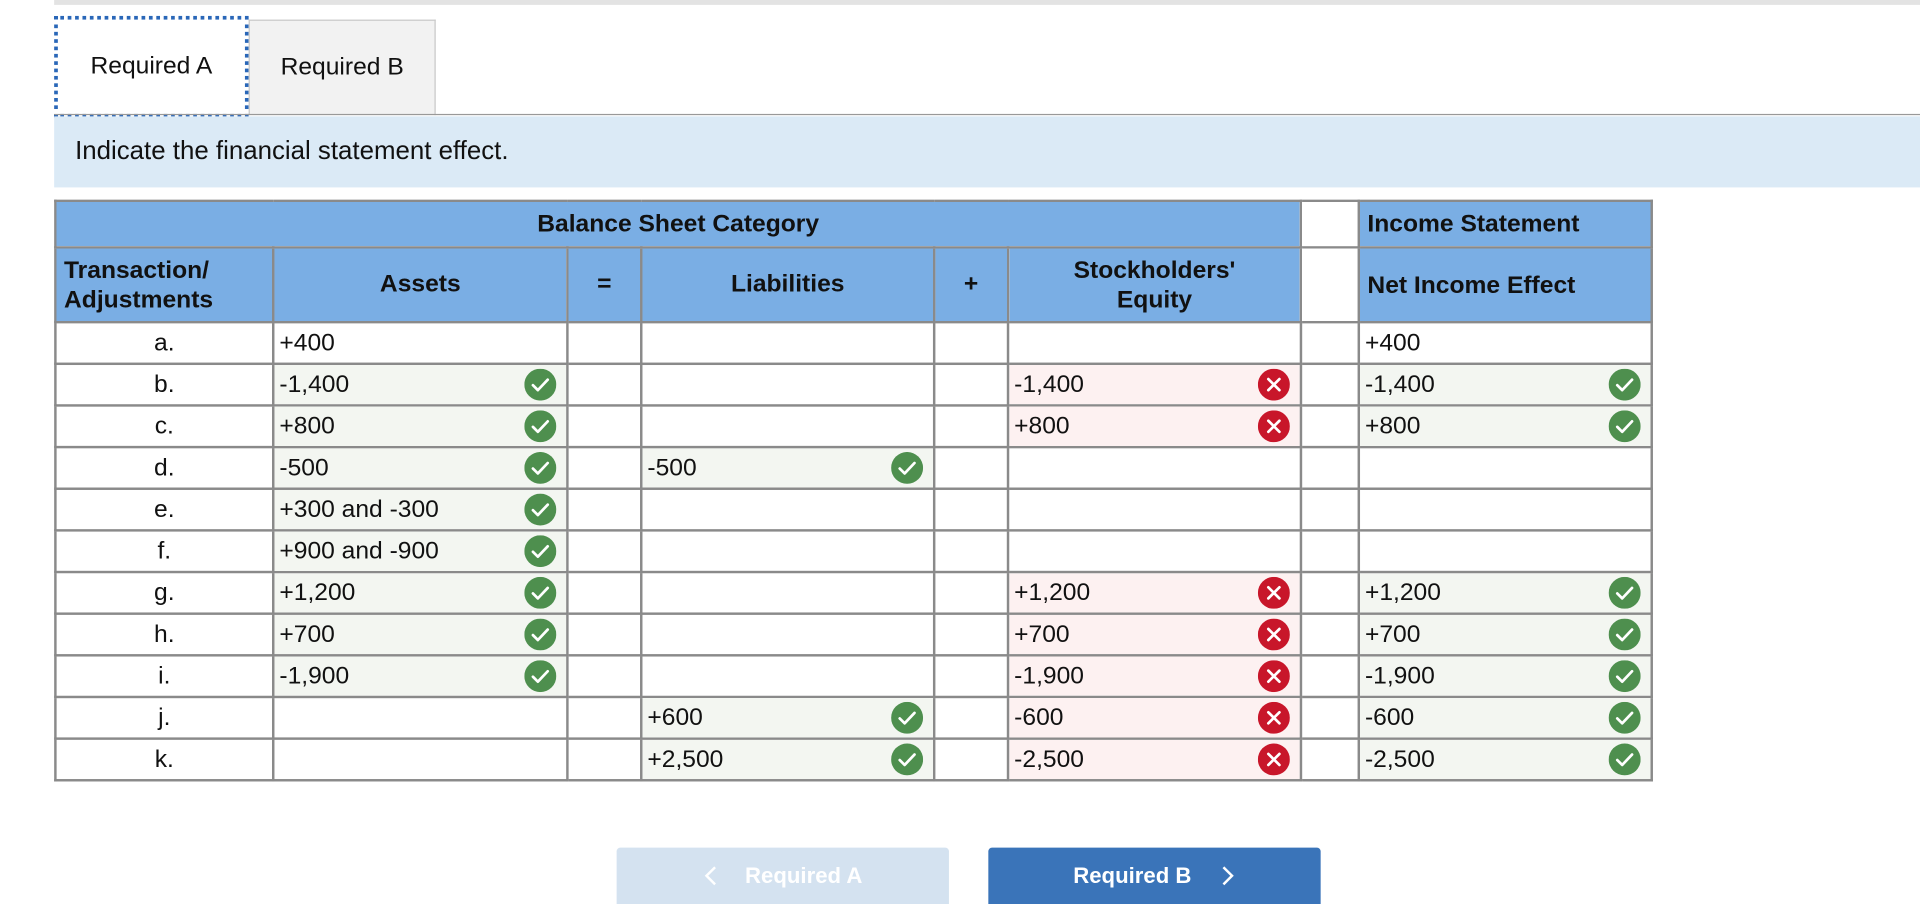 This screenshot has height=904, width=1920. Describe the element at coordinates (1154, 634) in the screenshot. I see `equity-cell: +700` at that location.